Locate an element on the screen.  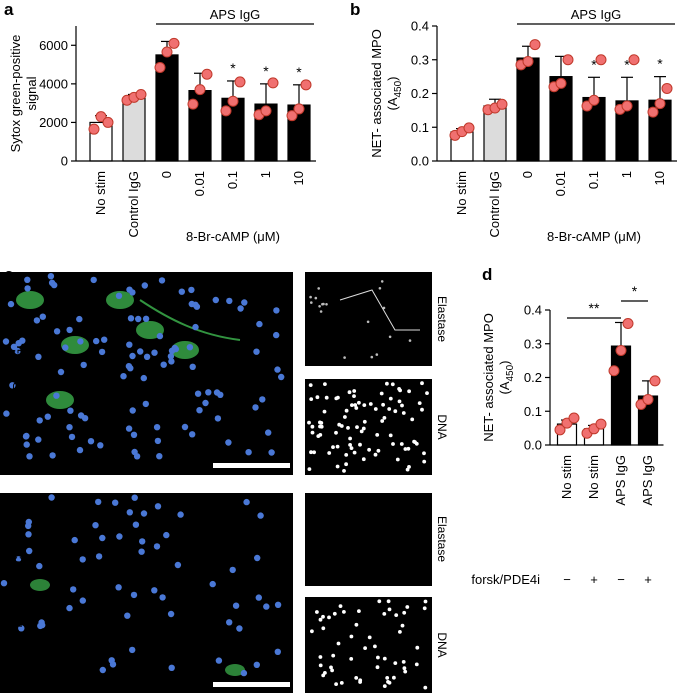
bar is located at coordinates (134, 129).